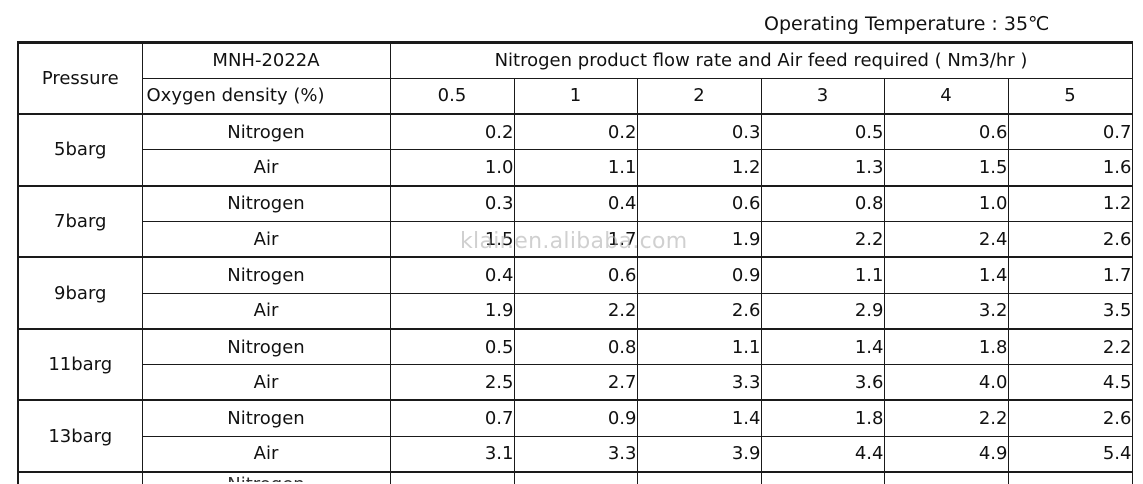 The width and height of the screenshot is (1143, 484). Describe the element at coordinates (946, 96) in the screenshot. I see `oxygen-level-header: 4` at that location.